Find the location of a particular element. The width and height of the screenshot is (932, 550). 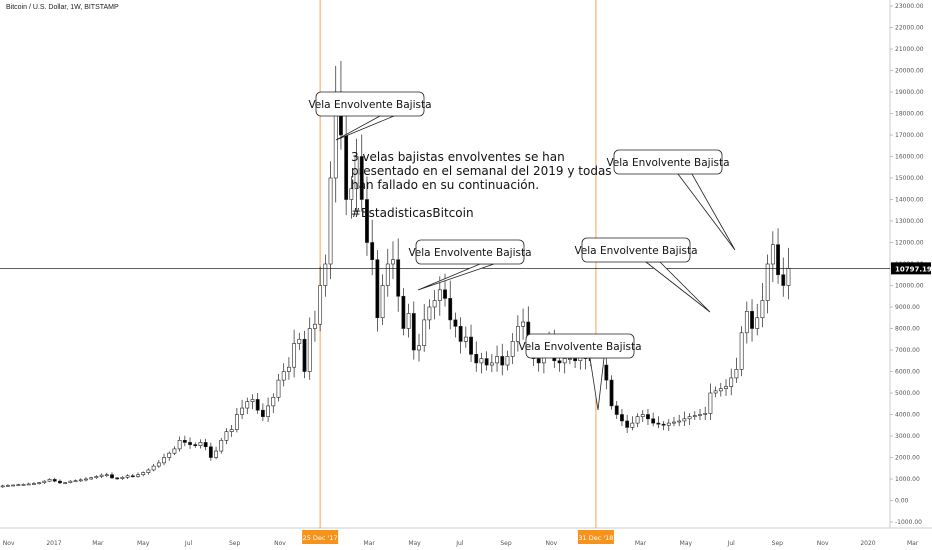

y-tick-label: 12000.00 is located at coordinates (909, 243).